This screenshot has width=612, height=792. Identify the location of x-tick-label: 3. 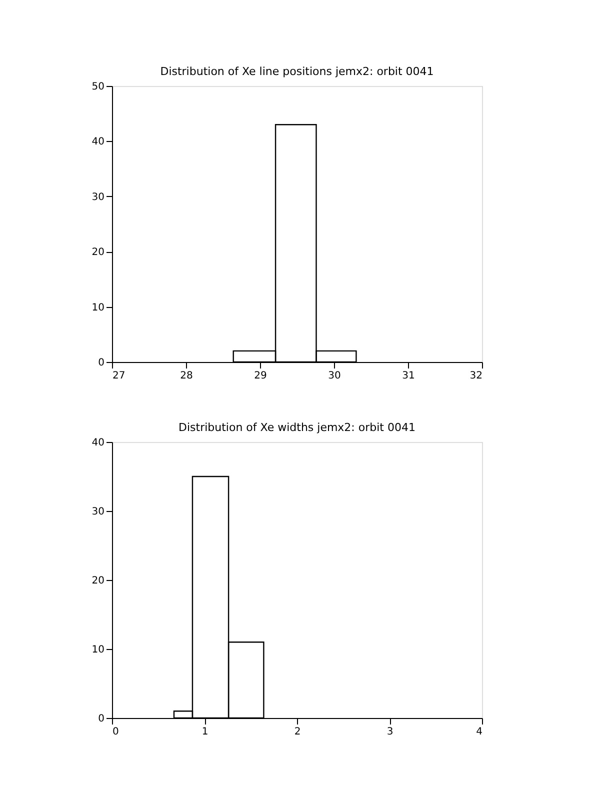
(390, 732).